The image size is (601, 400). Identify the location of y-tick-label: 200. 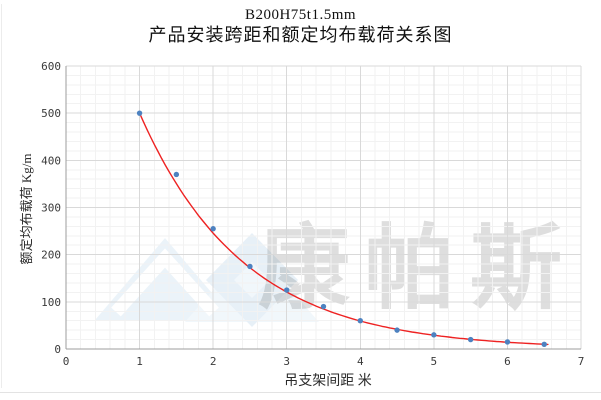
(51, 255).